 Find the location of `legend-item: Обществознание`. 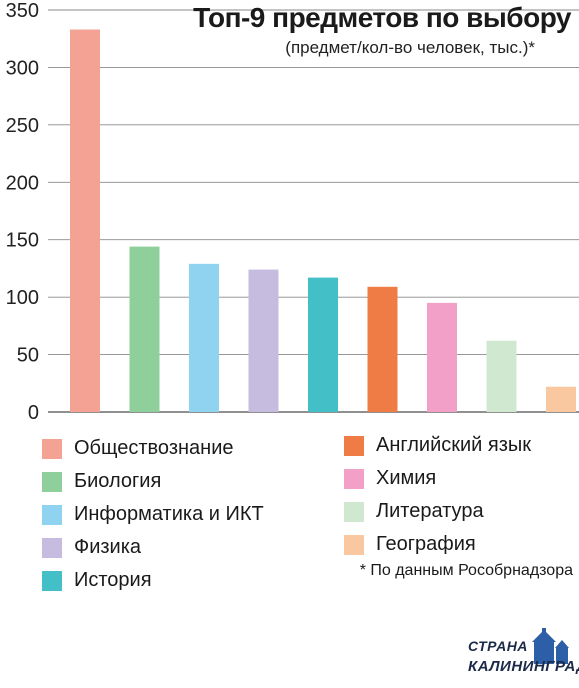

legend-item: Обществознание is located at coordinates (153, 448).